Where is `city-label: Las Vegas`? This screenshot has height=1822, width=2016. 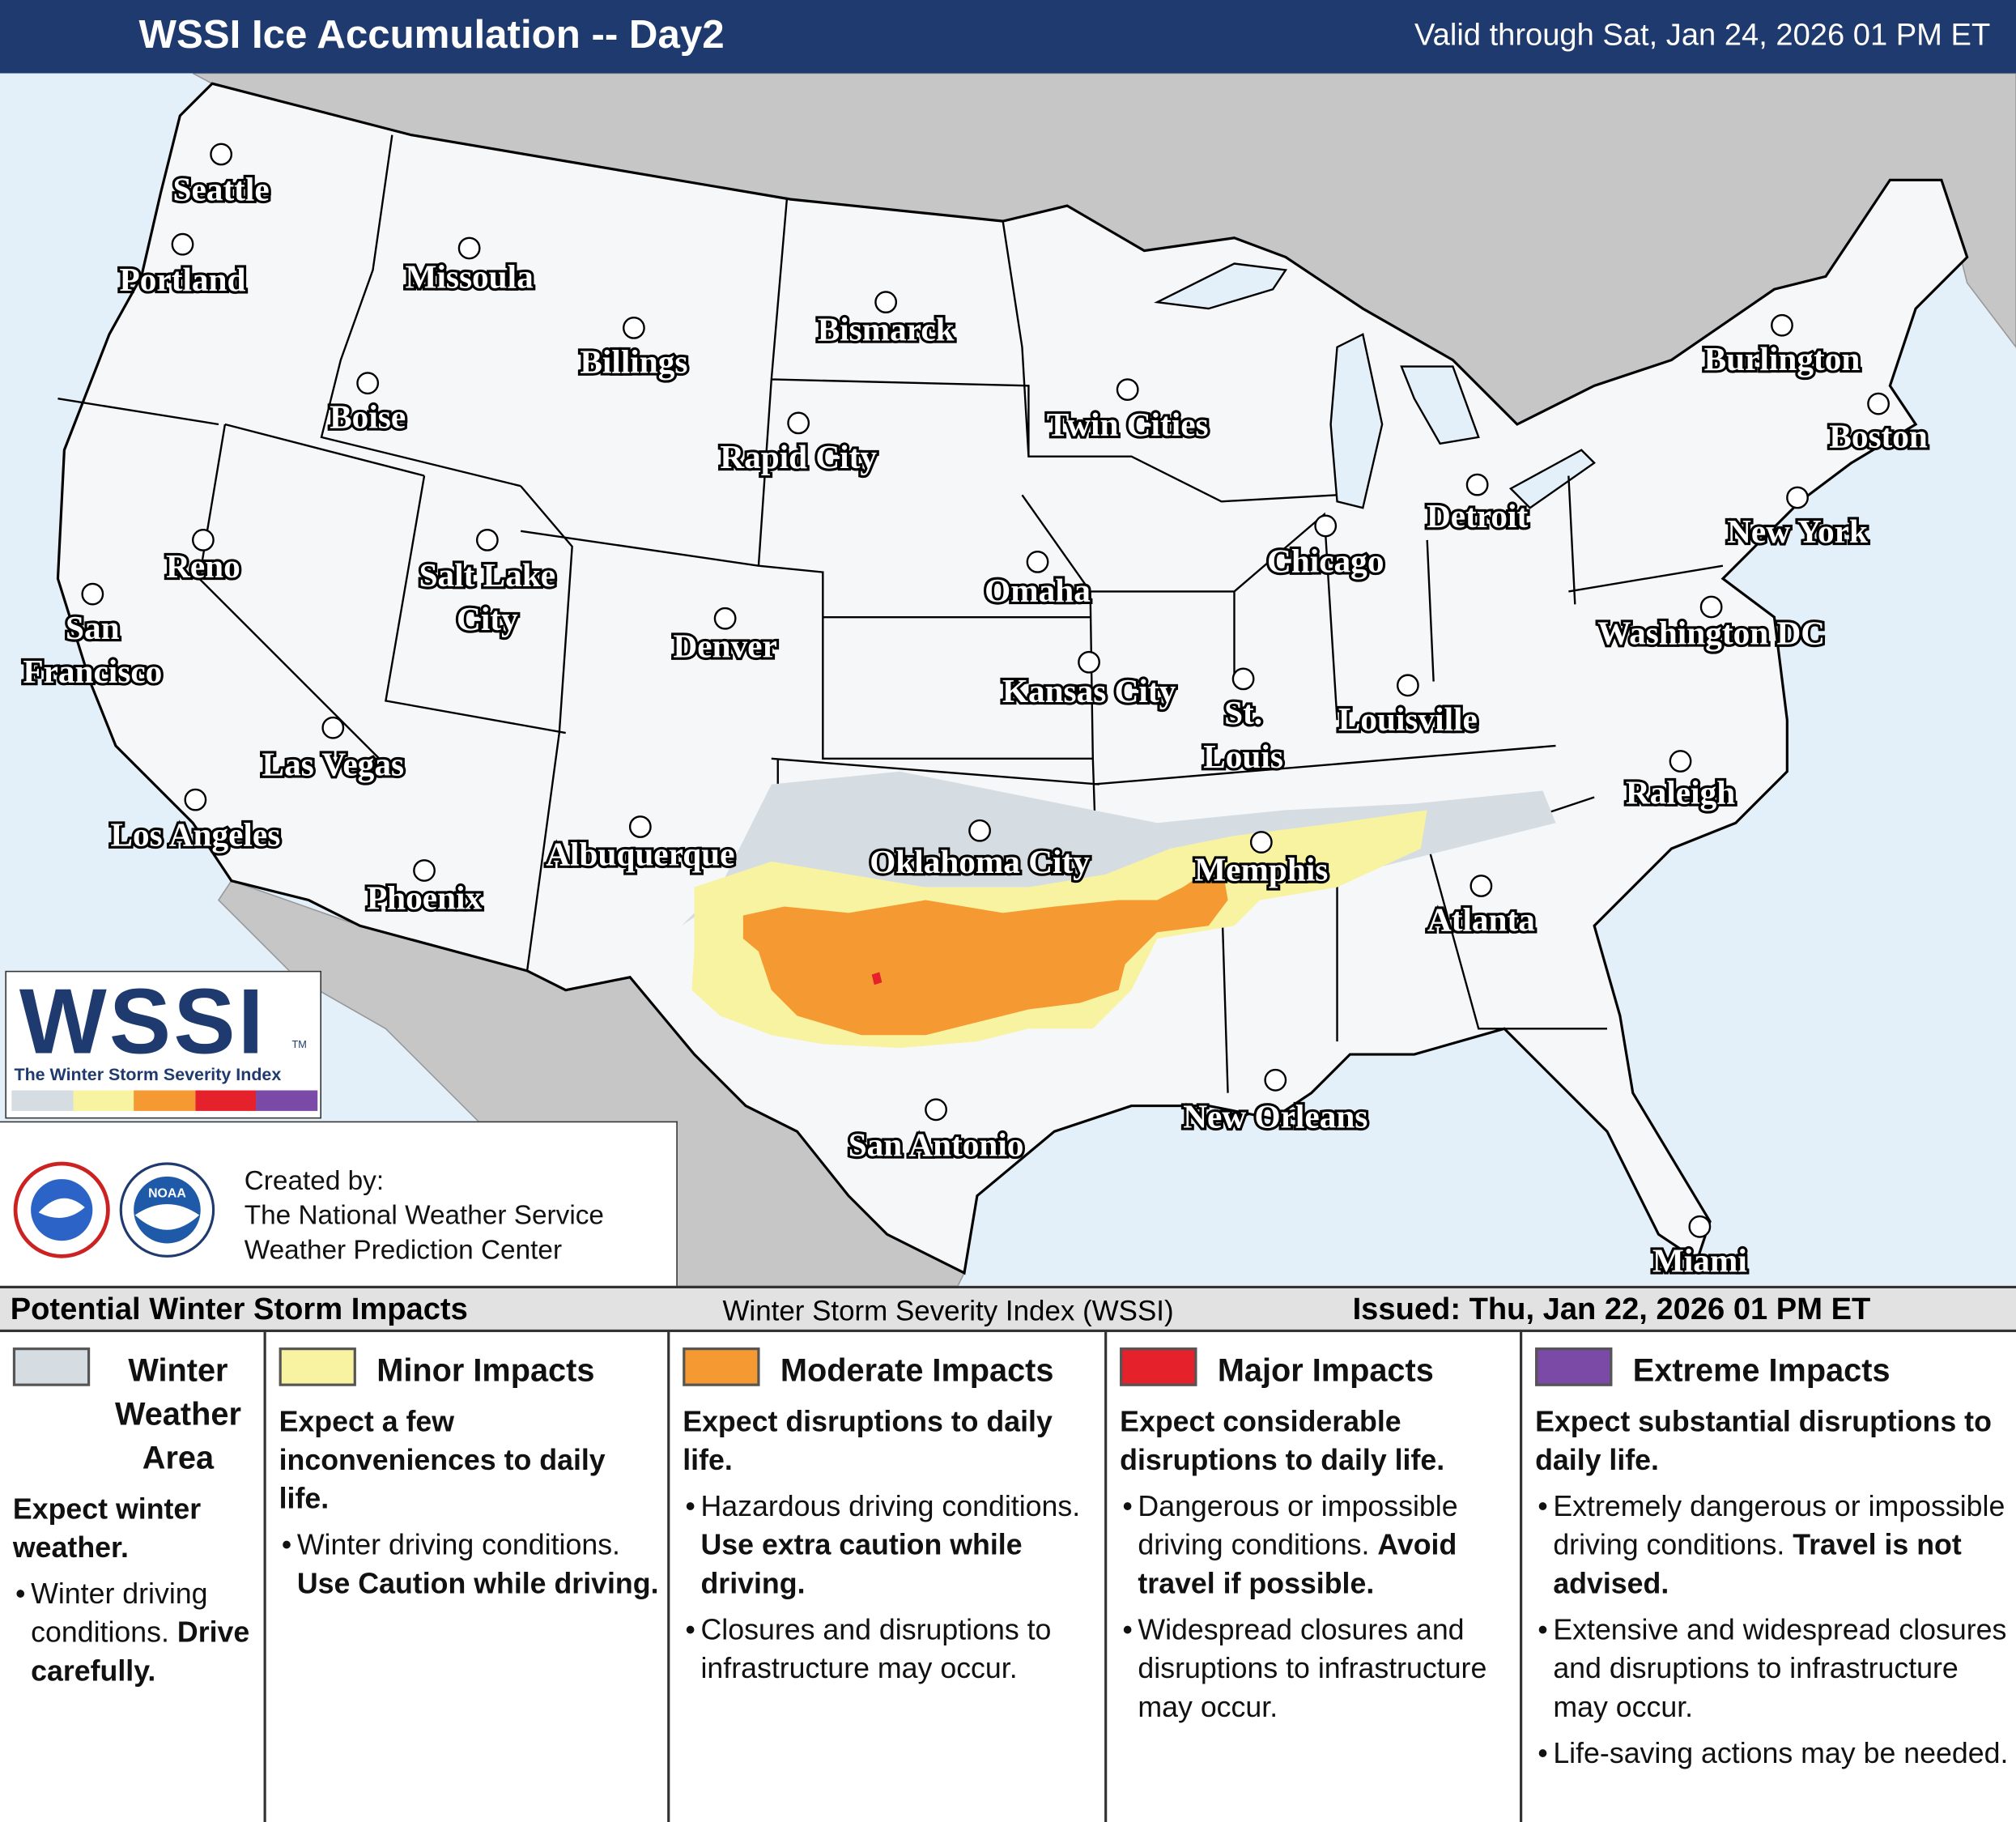 city-label: Las Vegas is located at coordinates (333, 763).